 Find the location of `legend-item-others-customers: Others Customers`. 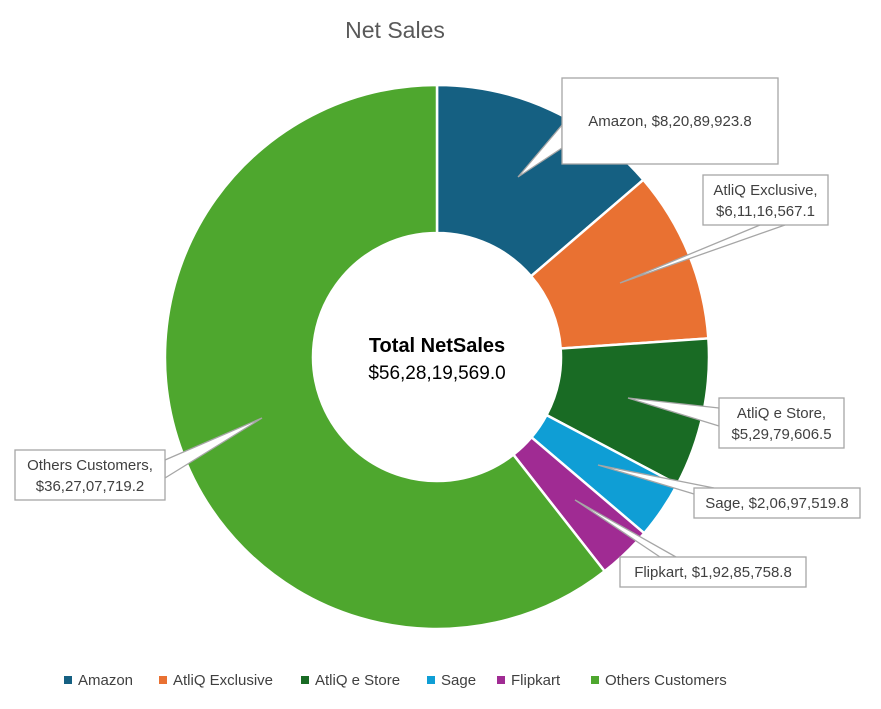

legend-item-others-customers: Others Customers is located at coordinates (659, 680).